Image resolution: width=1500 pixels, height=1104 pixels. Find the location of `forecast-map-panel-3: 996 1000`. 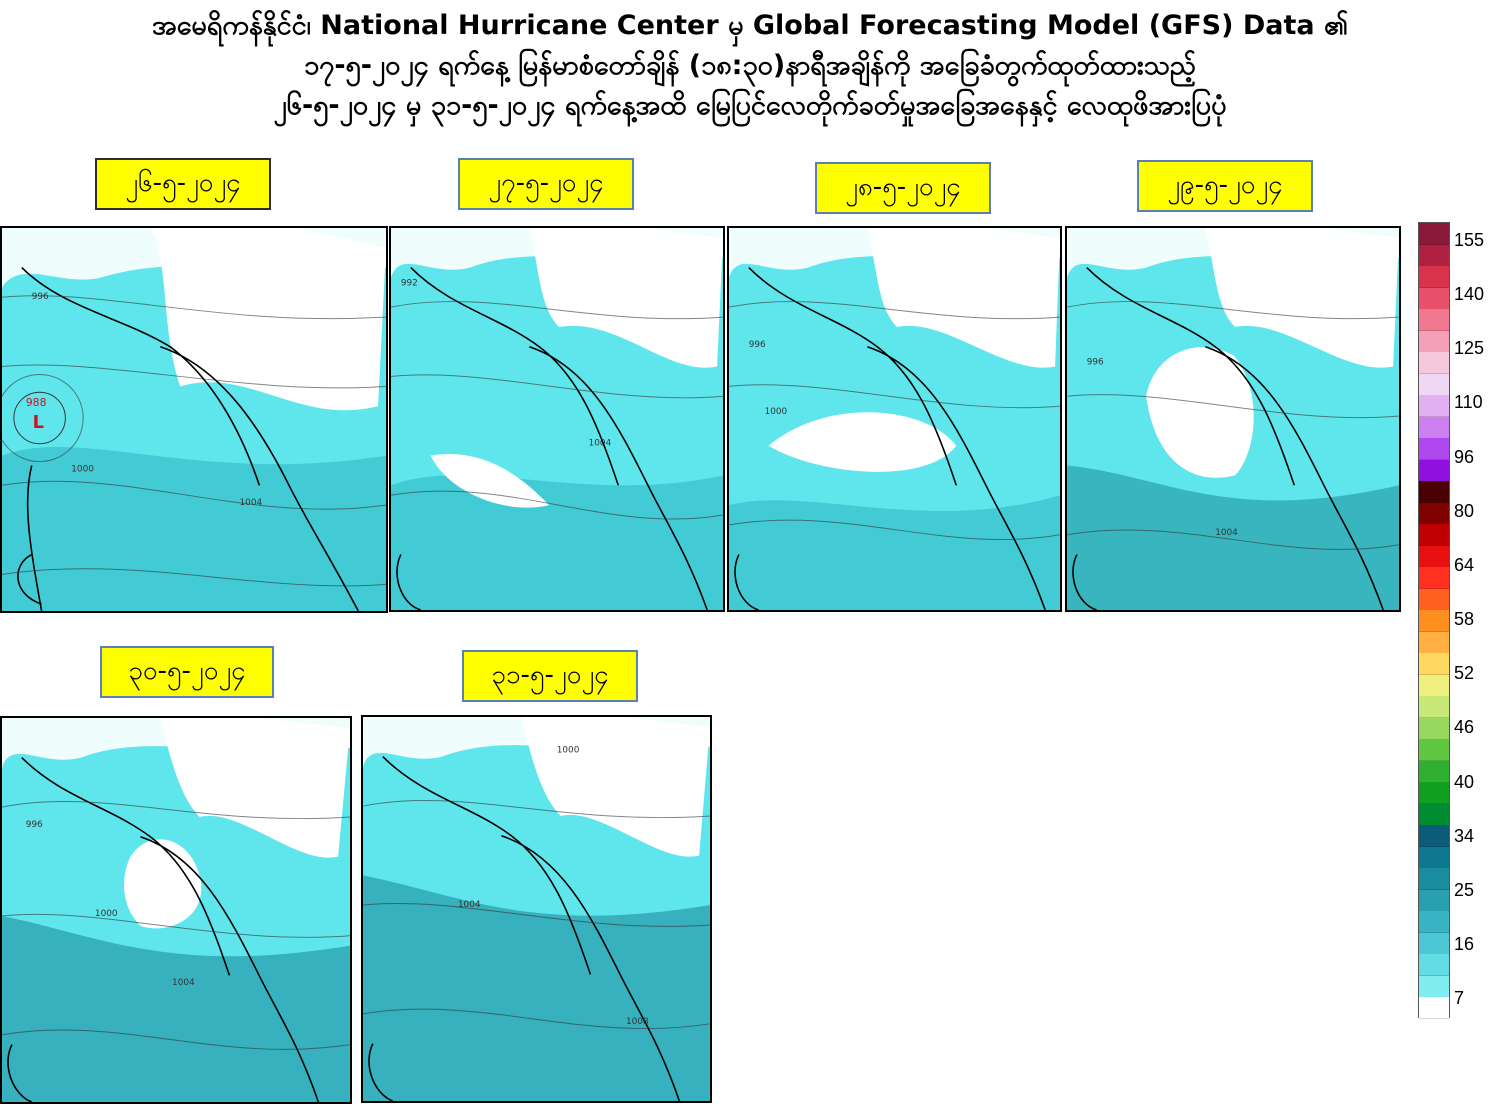

forecast-map-panel-3: 996 1000 is located at coordinates (894, 419).